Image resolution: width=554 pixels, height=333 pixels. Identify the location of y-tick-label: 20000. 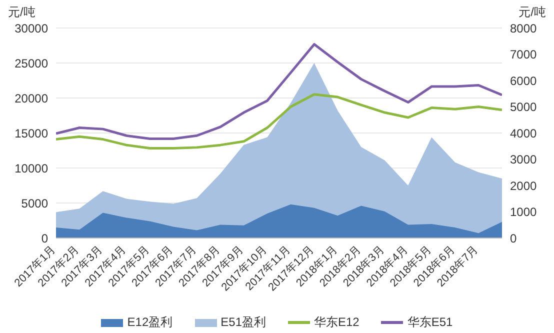
(31, 98).